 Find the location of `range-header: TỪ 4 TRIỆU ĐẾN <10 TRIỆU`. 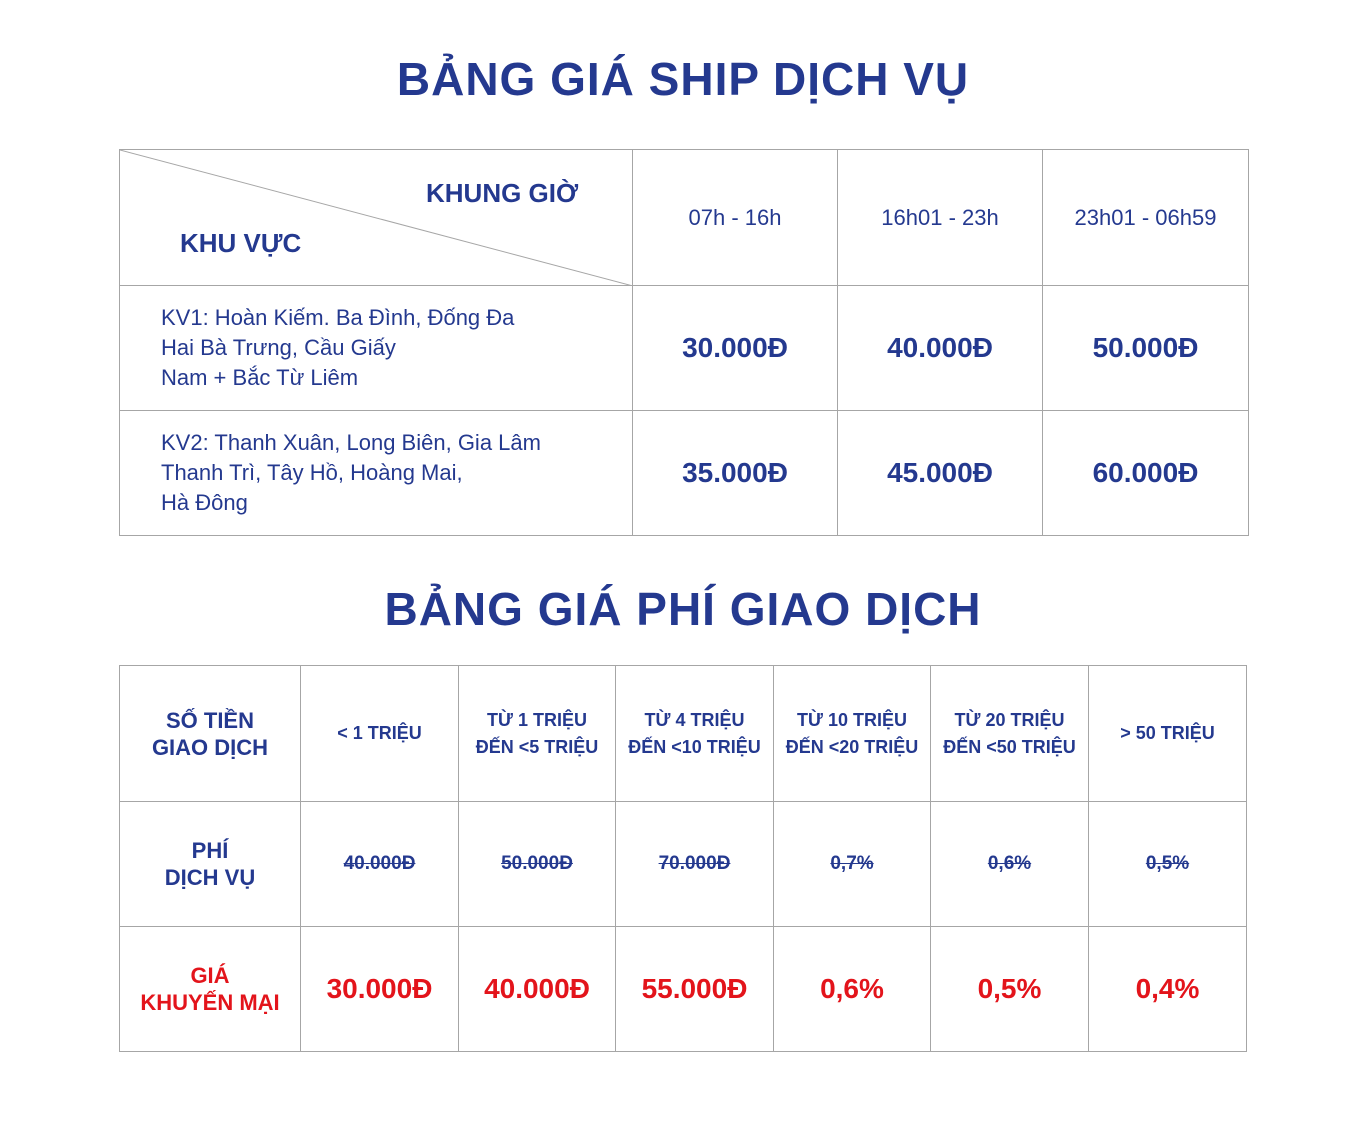

range-header: TỪ 4 TRIỆU ĐẾN <10 TRIỆU is located at coordinates (694, 733).